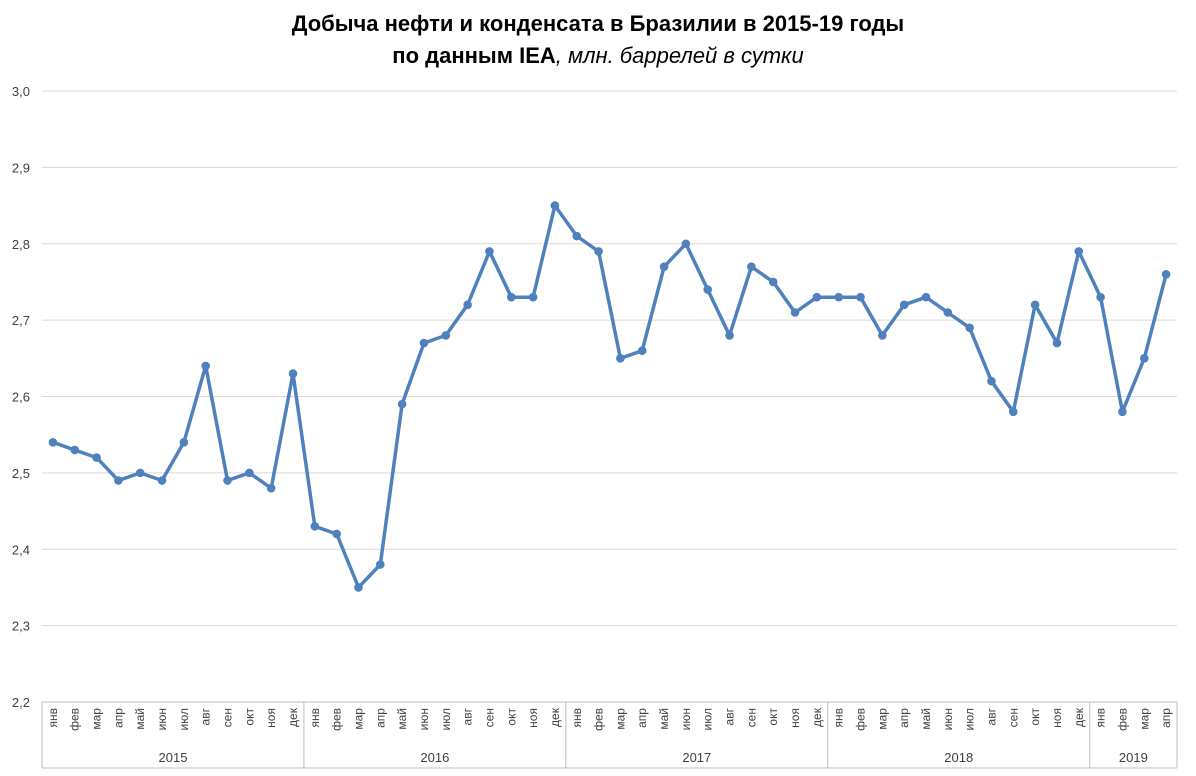 The height and width of the screenshot is (776, 1196). What do you see at coordinates (21, 626) in the screenshot?
I see `y-tick-label: 2,3` at bounding box center [21, 626].